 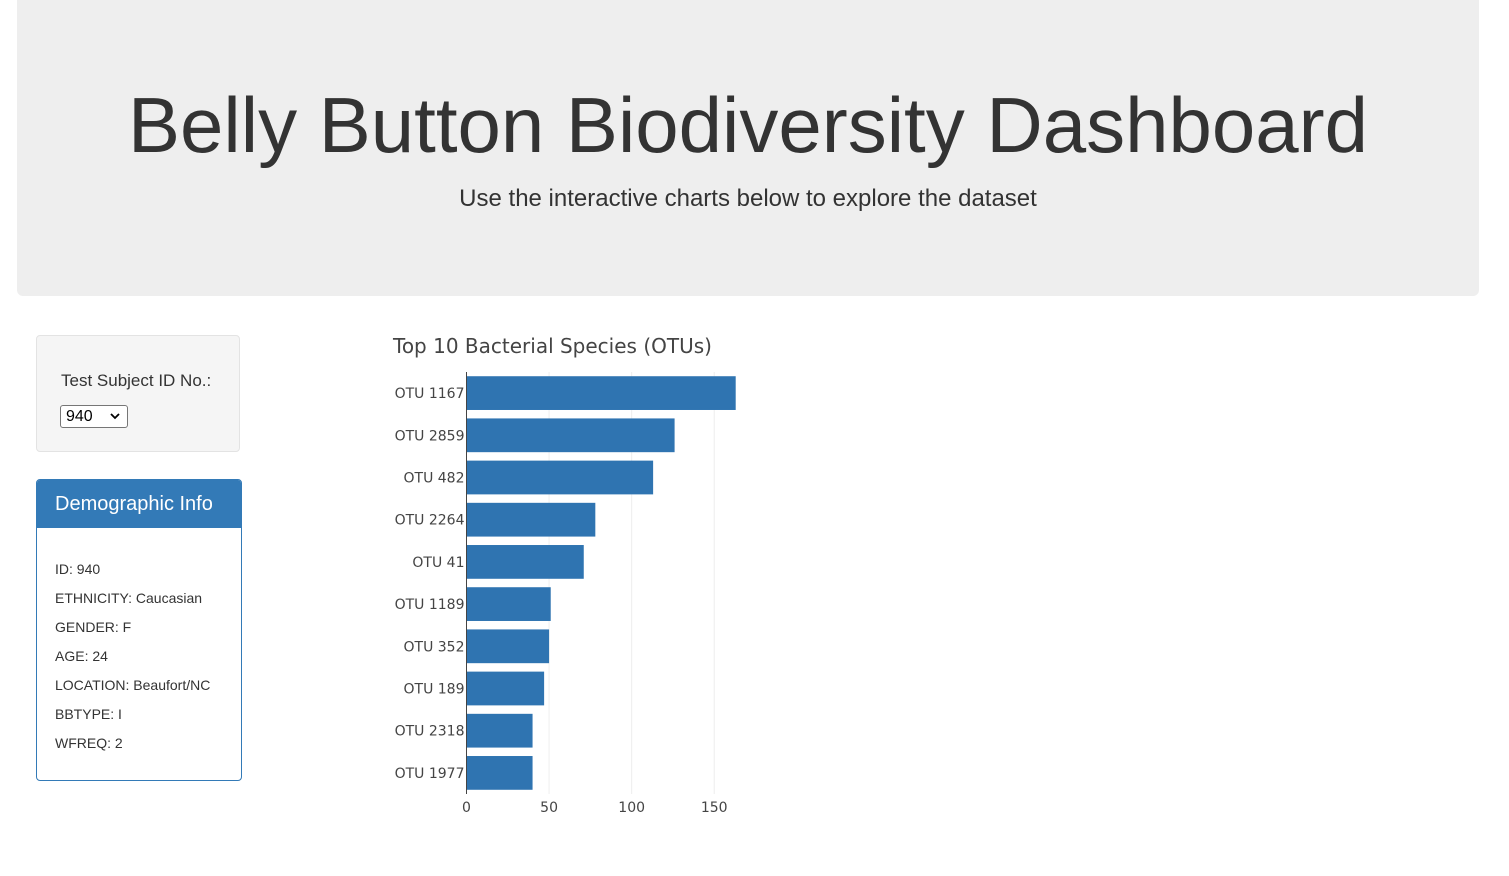 I want to click on chart-y-tick-label: OTU 189, so click(x=434, y=690).